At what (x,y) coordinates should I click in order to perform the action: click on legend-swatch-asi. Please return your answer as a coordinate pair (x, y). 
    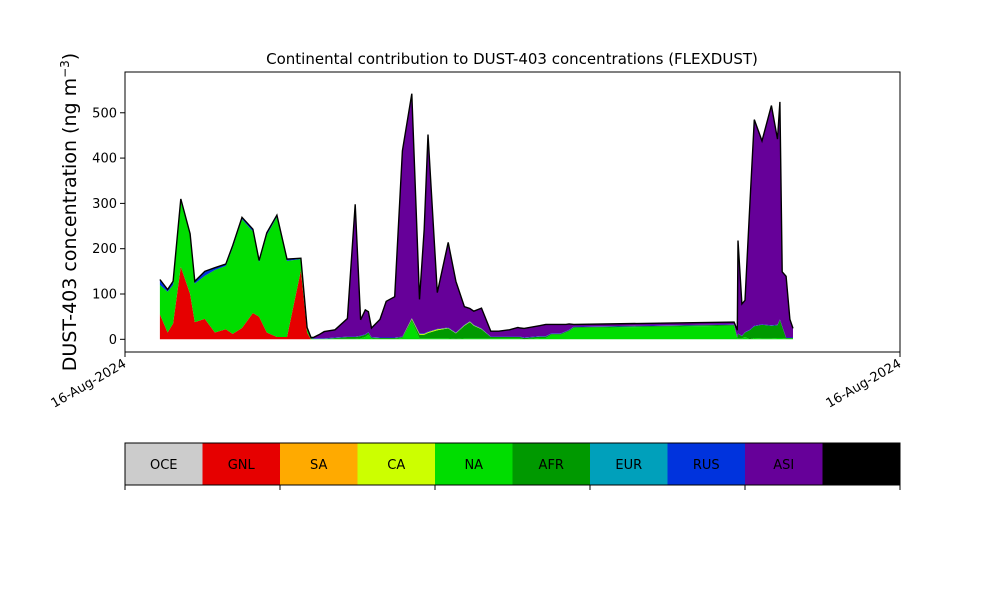
    Looking at the image, I should click on (784, 464).